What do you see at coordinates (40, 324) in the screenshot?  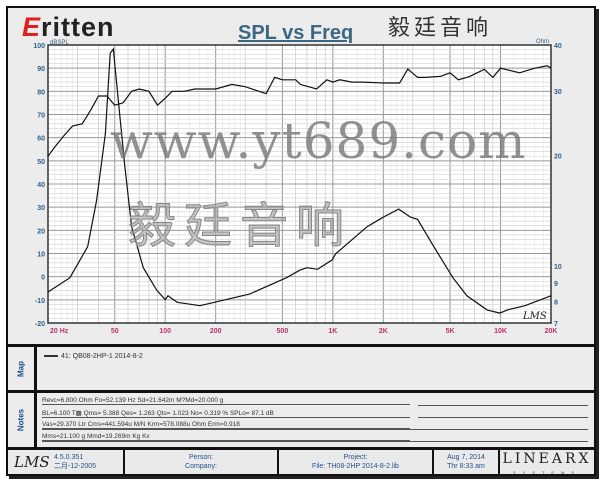 I see `y-tick-label: -20` at bounding box center [40, 324].